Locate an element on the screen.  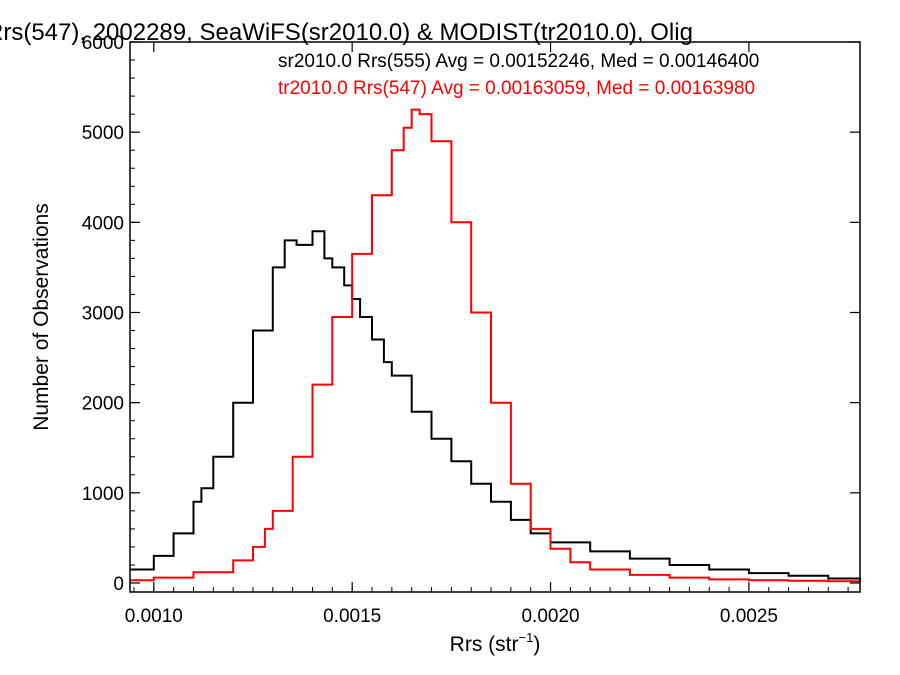
x-axis-label-main: Rrs (str is located at coordinates (484, 644).